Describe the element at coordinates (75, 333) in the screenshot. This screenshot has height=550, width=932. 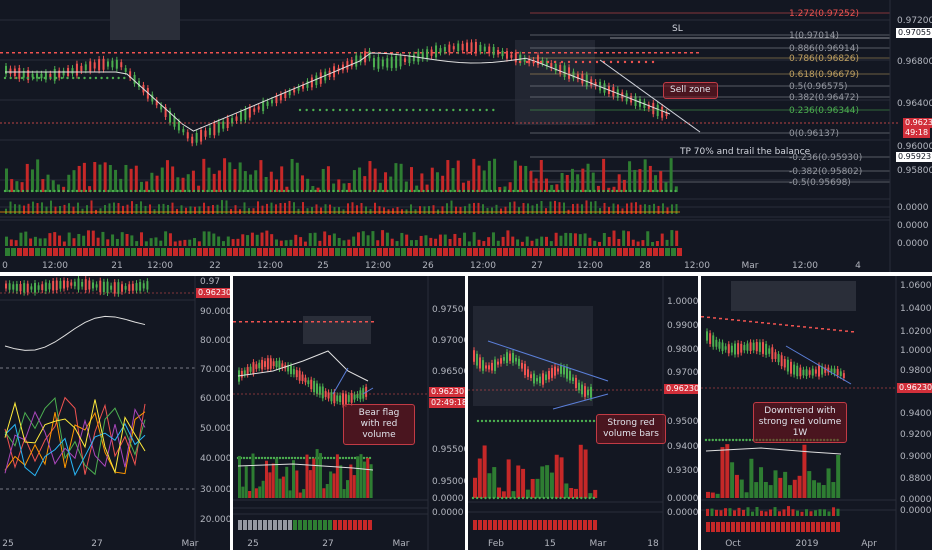
I see `b1-oscillator-line` at that location.